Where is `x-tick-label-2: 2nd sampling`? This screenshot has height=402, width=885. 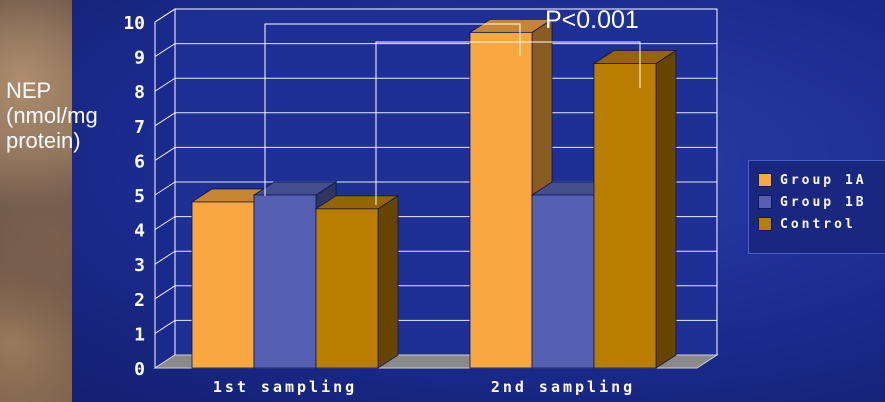 x-tick-label-2: 2nd sampling is located at coordinates (563, 387).